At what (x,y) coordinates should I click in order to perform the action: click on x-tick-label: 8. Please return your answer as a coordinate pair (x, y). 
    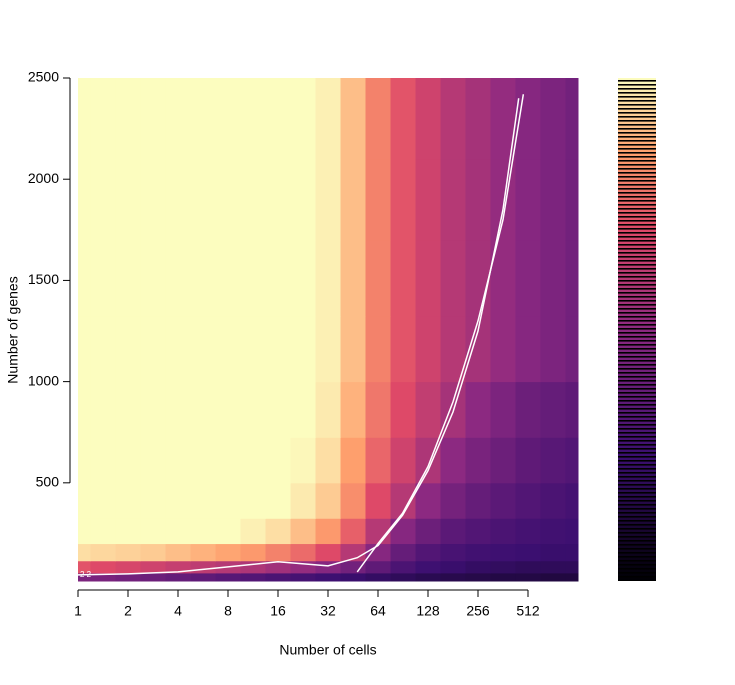
    Looking at the image, I should click on (228, 611).